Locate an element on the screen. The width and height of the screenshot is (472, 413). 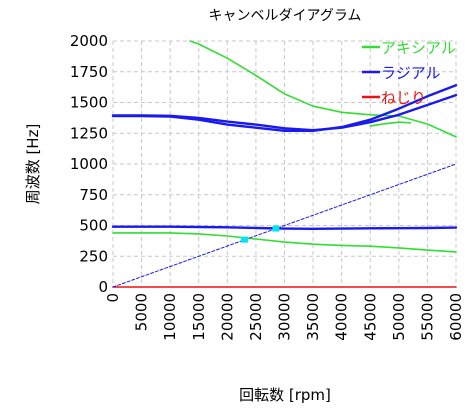
y-tick-label: 500 is located at coordinates (93, 226).